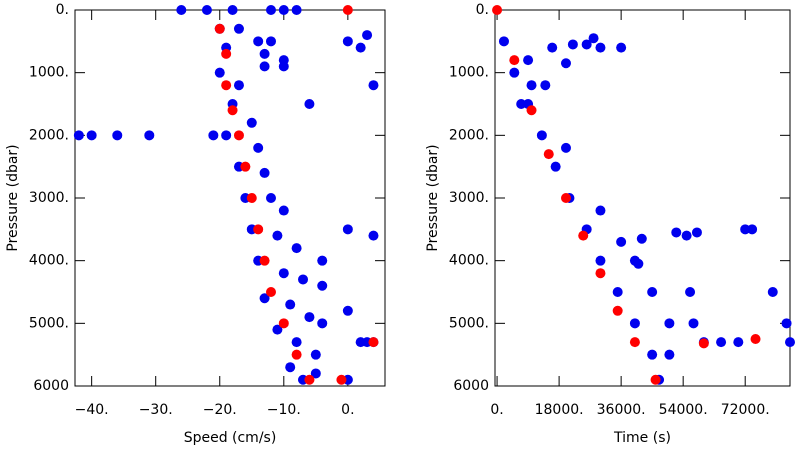 The height and width of the screenshot is (454, 800). Describe the element at coordinates (92, 410) in the screenshot. I see `x-tick-label: −40.` at that location.